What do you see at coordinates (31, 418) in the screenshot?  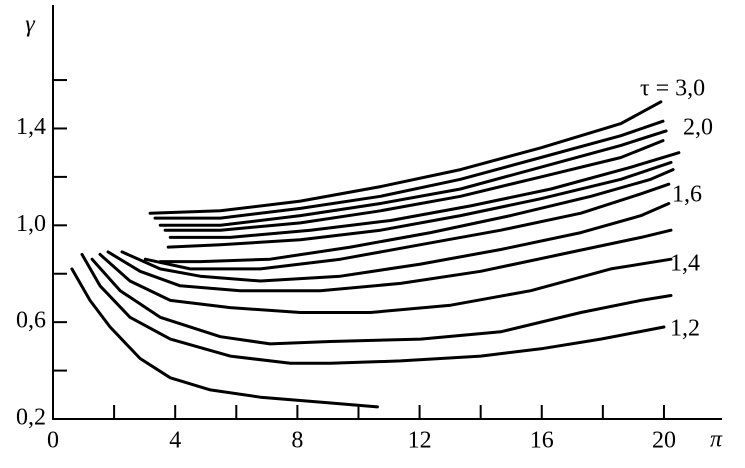 I see `y-tick-label: 0,2` at bounding box center [31, 418].